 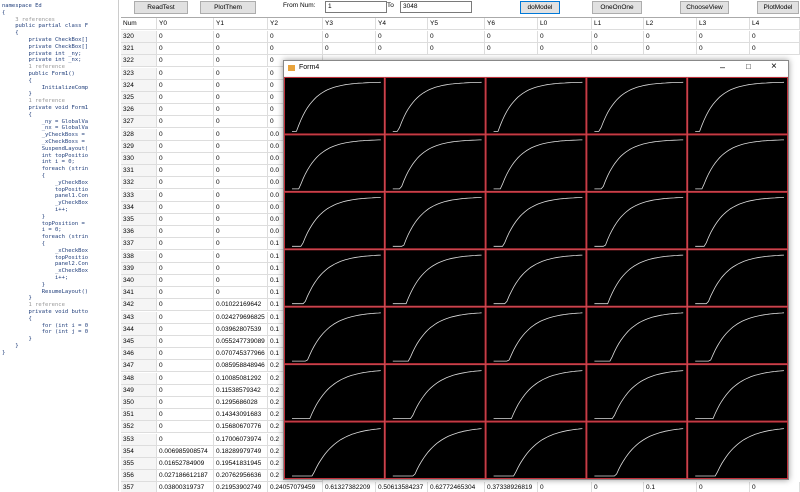 What do you see at coordinates (536, 68) in the screenshot?
I see `title-bar: Form4 – □ ×` at bounding box center [536, 68].